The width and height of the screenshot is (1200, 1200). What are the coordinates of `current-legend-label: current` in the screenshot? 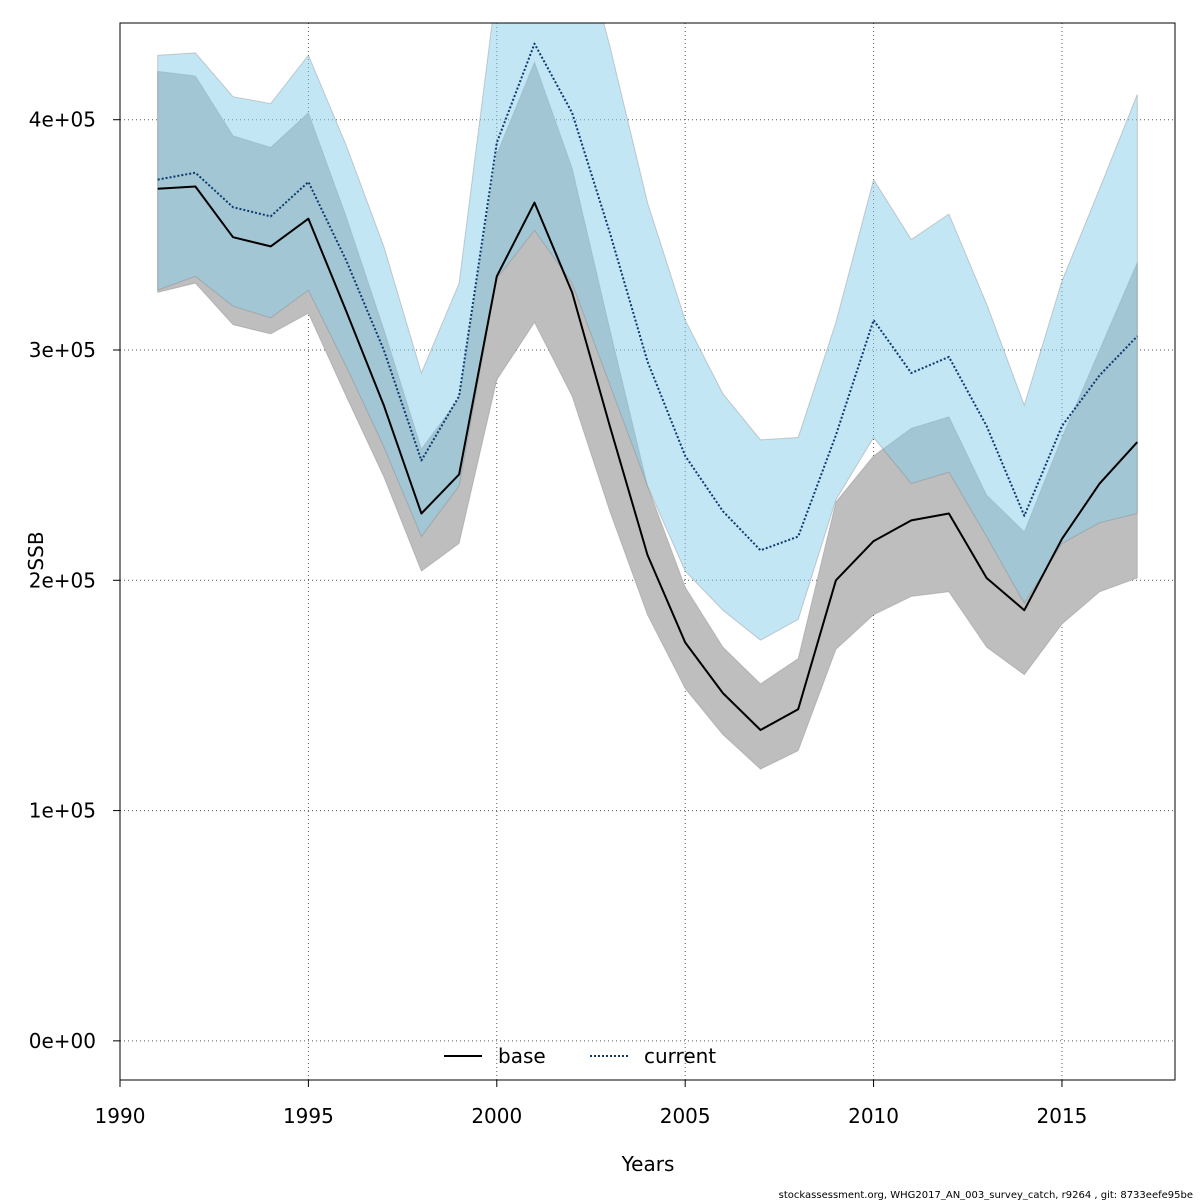 It's located at (680, 1056).